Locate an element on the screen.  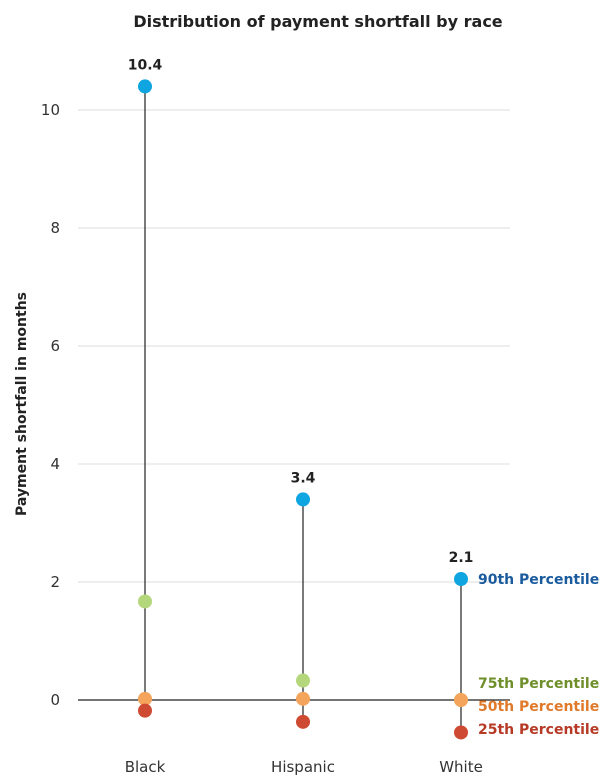
legend-90th-percentile: 90th Percentile is located at coordinates (538, 580).